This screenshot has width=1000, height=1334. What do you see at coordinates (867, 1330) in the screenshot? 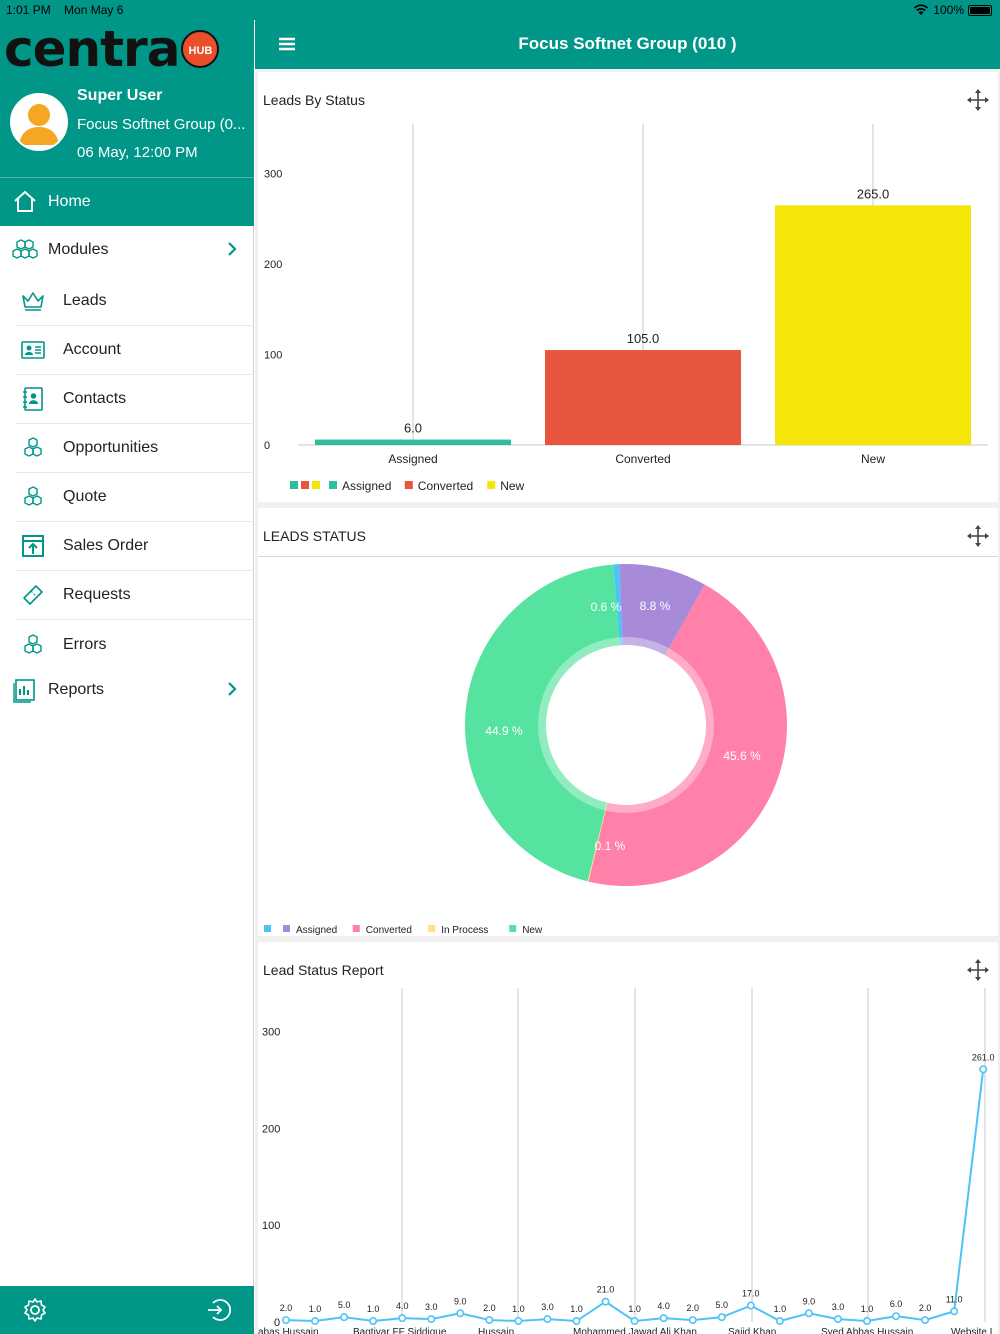
I see `x-tick-label: Syed Abbas Hussain` at bounding box center [867, 1330].